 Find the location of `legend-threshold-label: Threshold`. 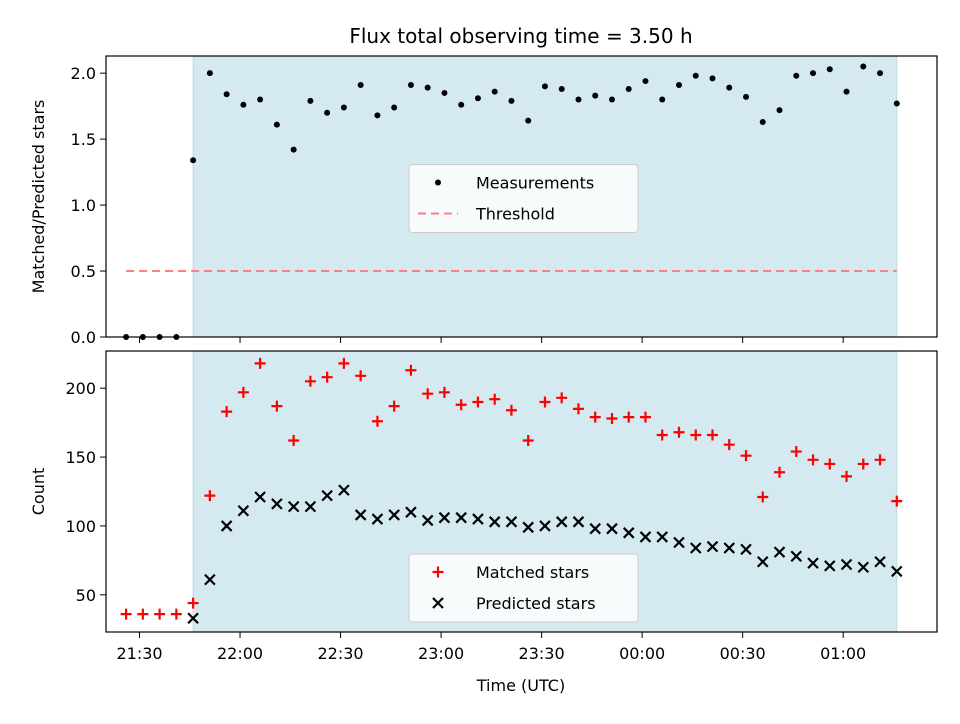

legend-threshold-label: Threshold is located at coordinates (515, 214).